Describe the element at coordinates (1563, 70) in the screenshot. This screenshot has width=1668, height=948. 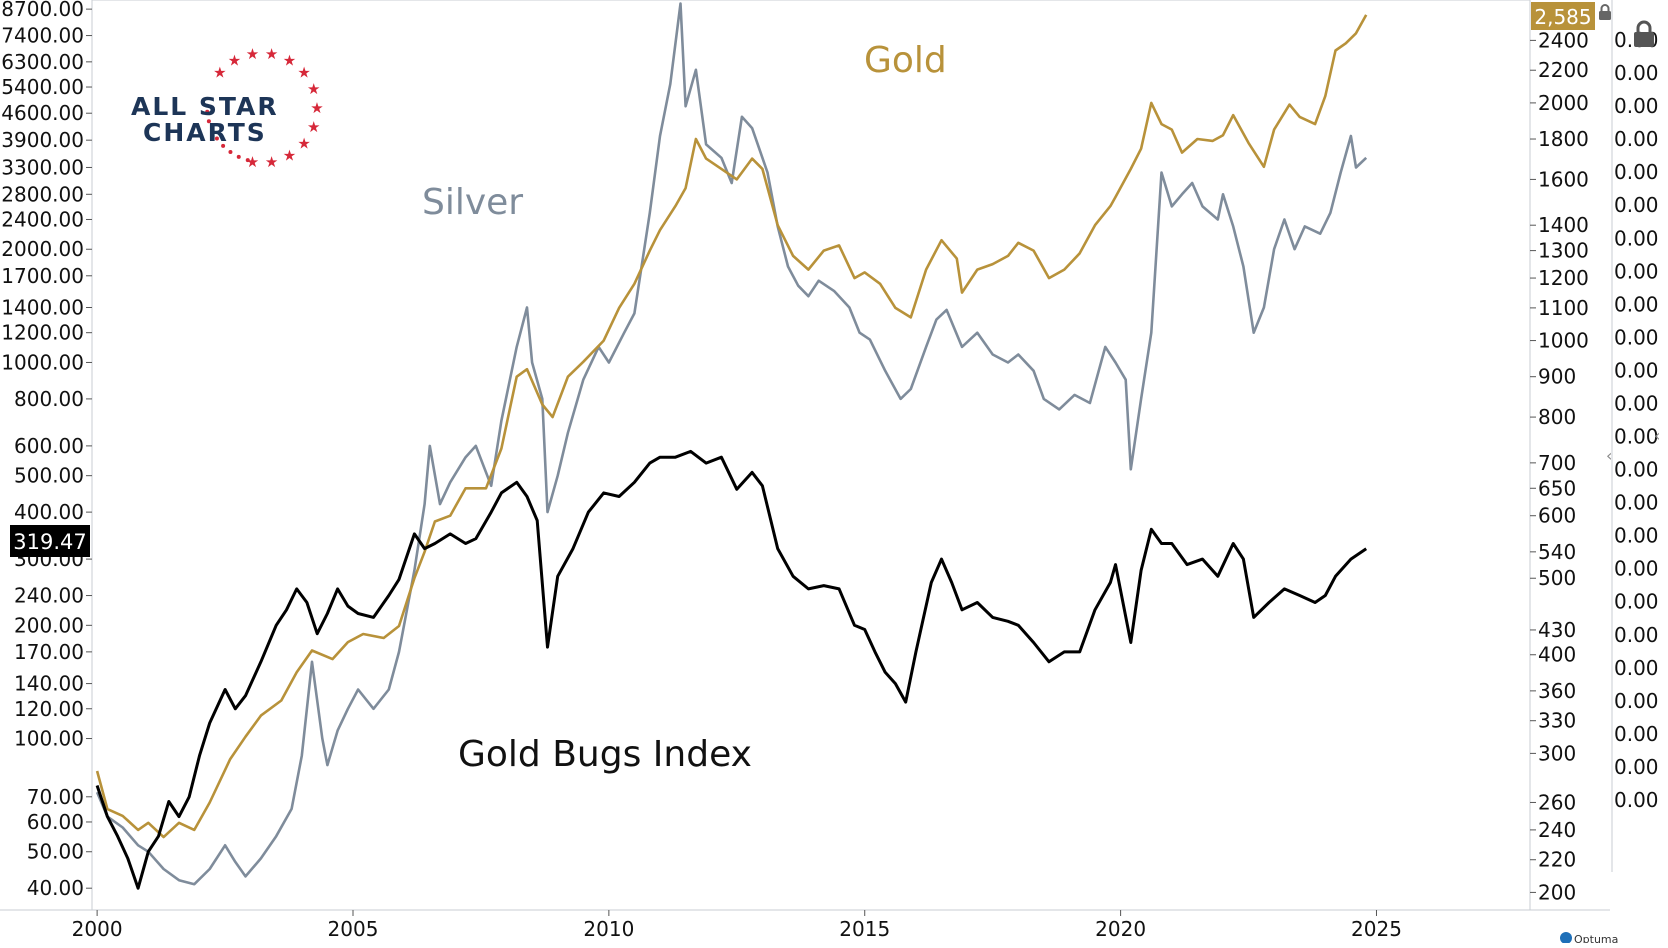
I see `right-tick-label: 2200` at that location.